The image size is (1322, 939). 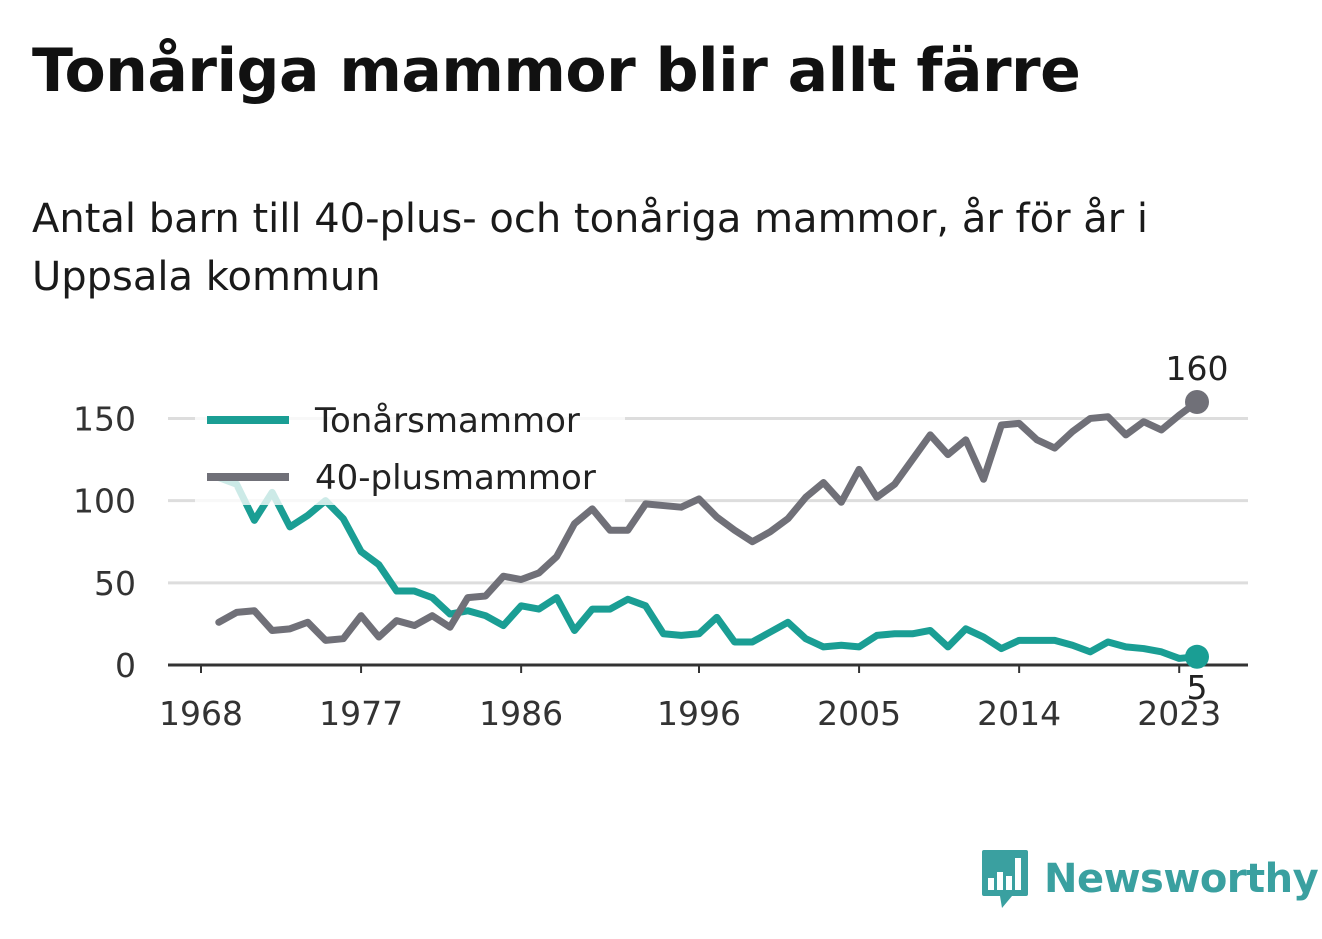 What do you see at coordinates (699, 713) in the screenshot?
I see `x-tick-label: 1996` at bounding box center [699, 713].